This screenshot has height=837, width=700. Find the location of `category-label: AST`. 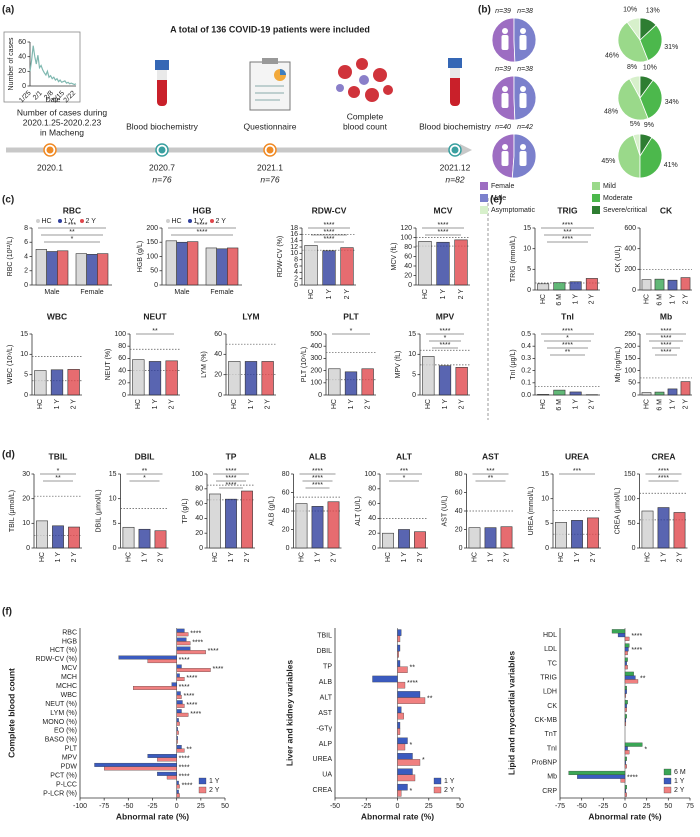

category-label: AST is located at coordinates (325, 713).